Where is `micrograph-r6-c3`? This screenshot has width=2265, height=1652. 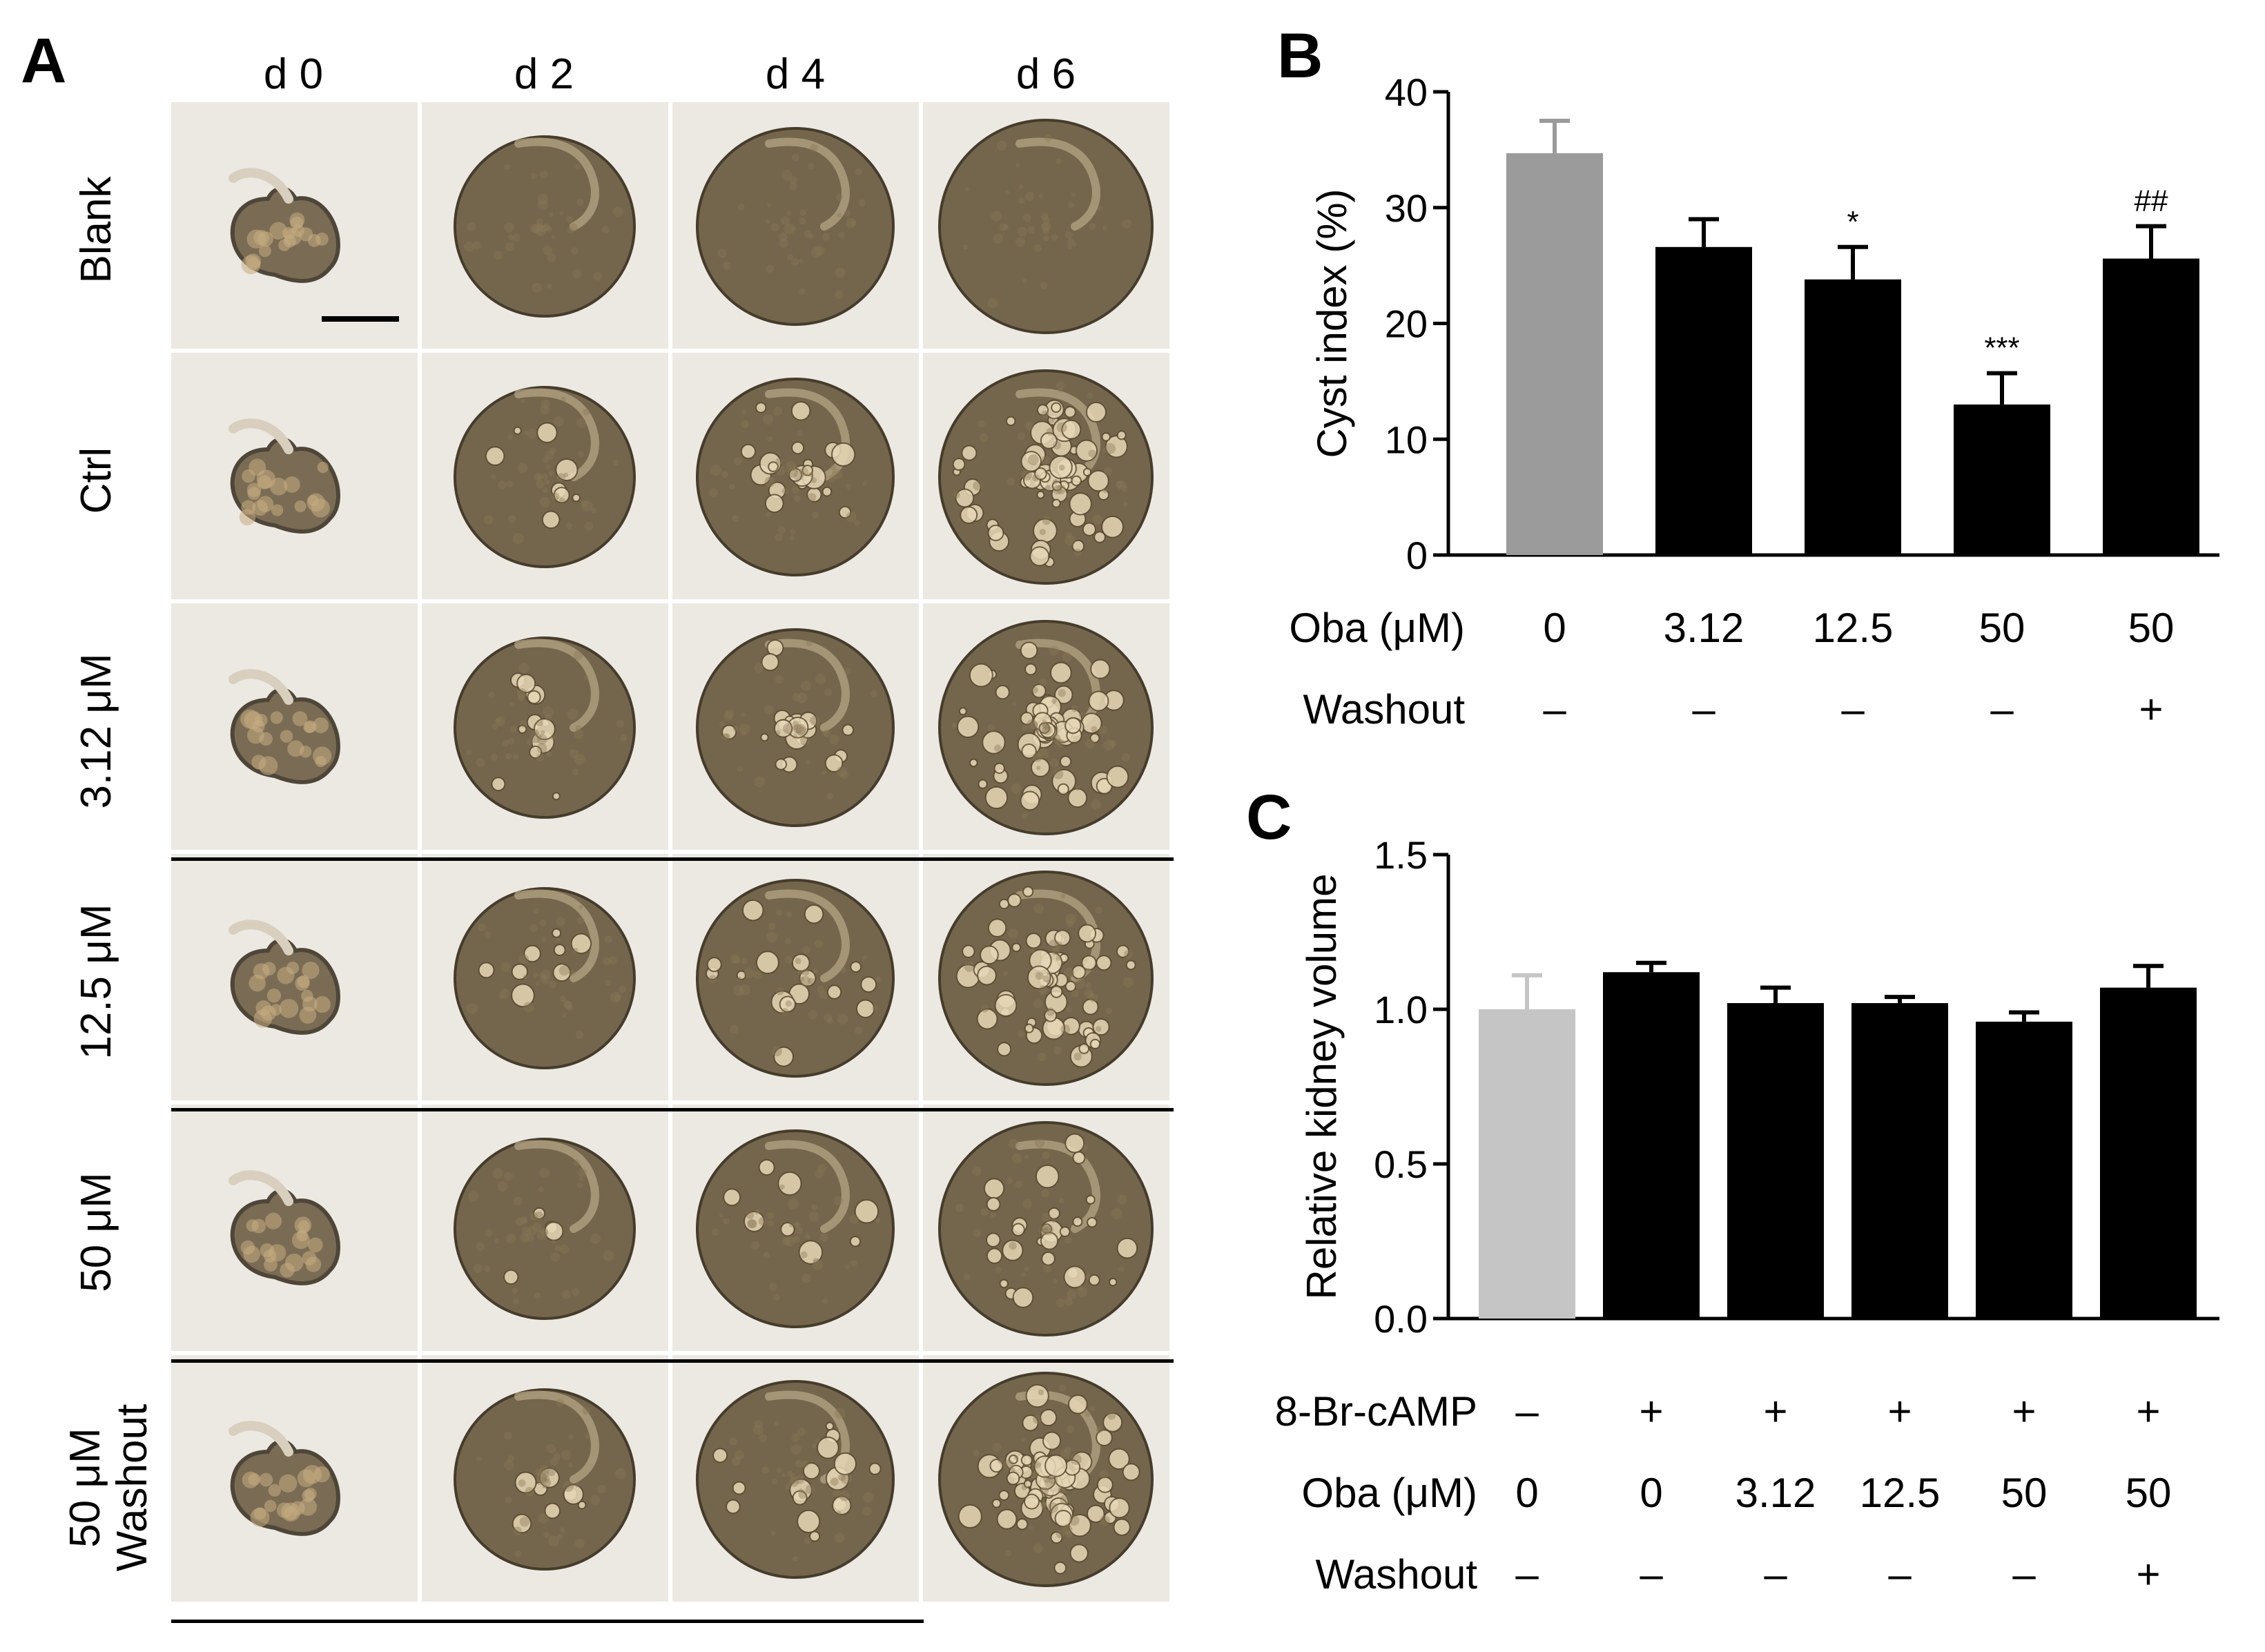 micrograph-r6-c3 is located at coordinates (795, 1478).